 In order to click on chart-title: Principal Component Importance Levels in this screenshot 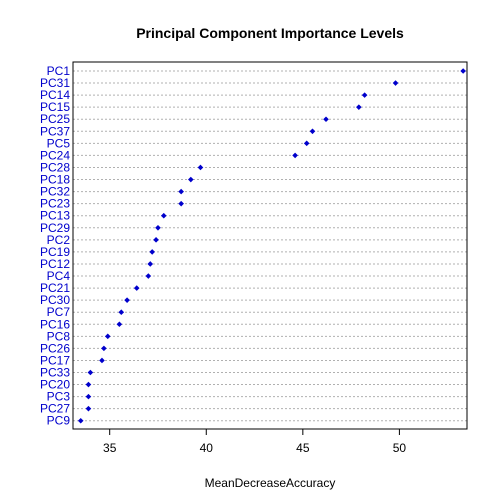, I will do `click(270, 33)`.